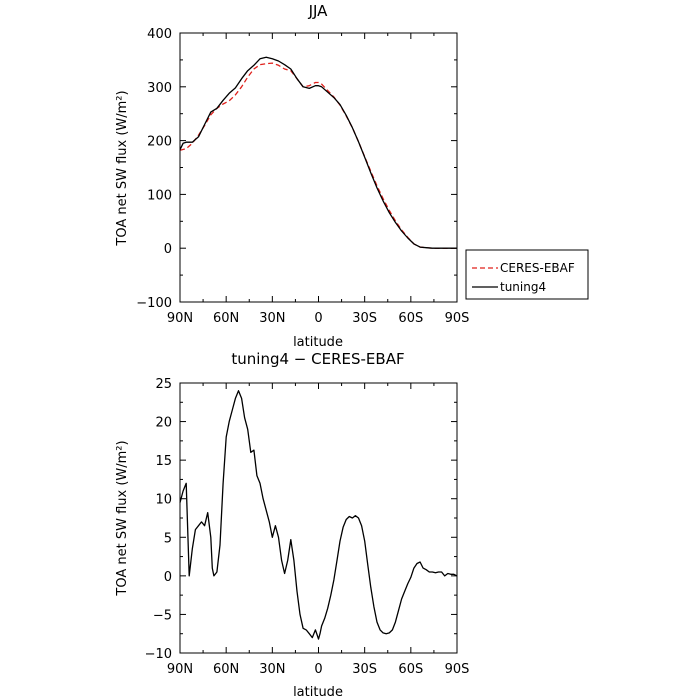 This screenshot has height=700, width=700. What do you see at coordinates (122, 168) in the screenshot?
I see `top-panel-y-axis-title: TOA net SW flux (W/m²)` at bounding box center [122, 168].